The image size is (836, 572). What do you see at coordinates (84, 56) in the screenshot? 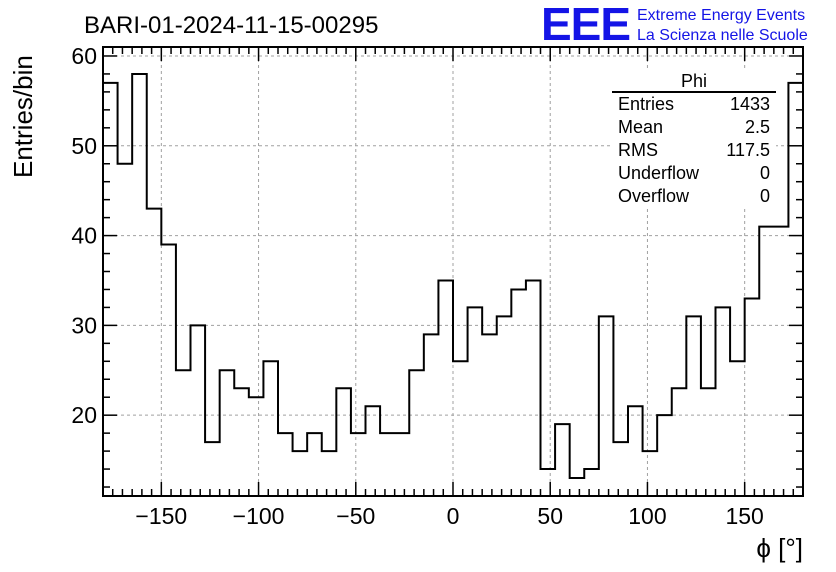
I see `y-tick-label: 60` at bounding box center [84, 56].